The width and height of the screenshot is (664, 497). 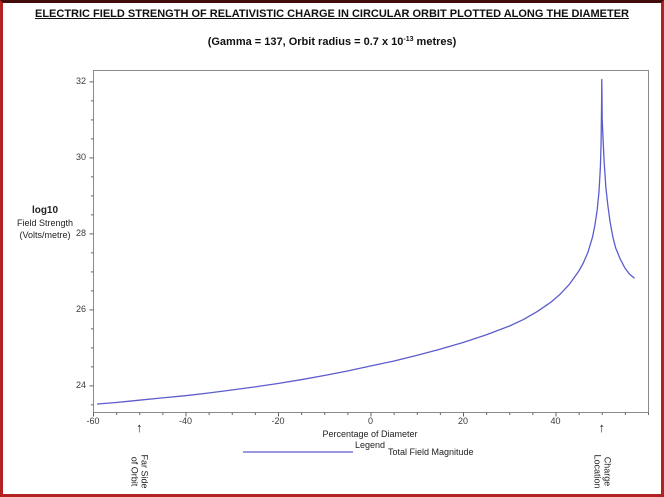 I want to click on legend-entry-label: Total Field Magnitude, so click(x=431, y=452).